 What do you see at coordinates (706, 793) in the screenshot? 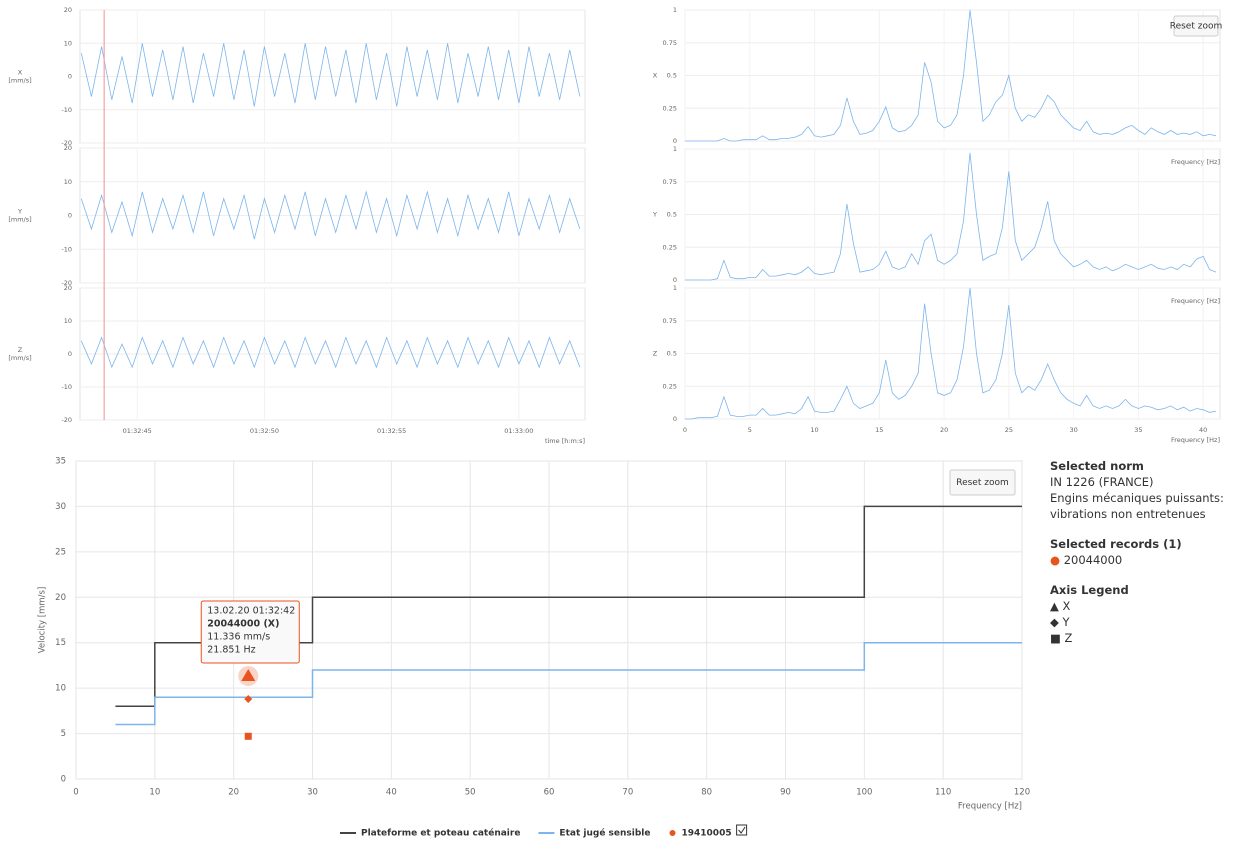
I see `x-tick-label: 80` at bounding box center [706, 793].